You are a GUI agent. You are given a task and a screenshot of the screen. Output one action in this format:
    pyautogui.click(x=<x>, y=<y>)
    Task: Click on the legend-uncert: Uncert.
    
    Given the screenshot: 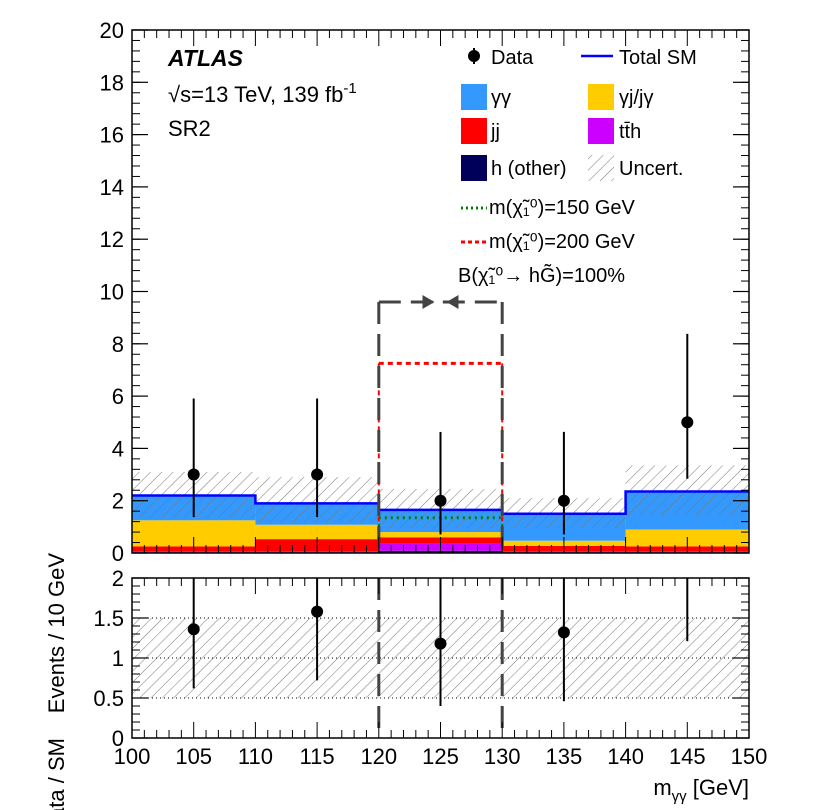 What is the action you would take?
    pyautogui.click(x=635, y=168)
    